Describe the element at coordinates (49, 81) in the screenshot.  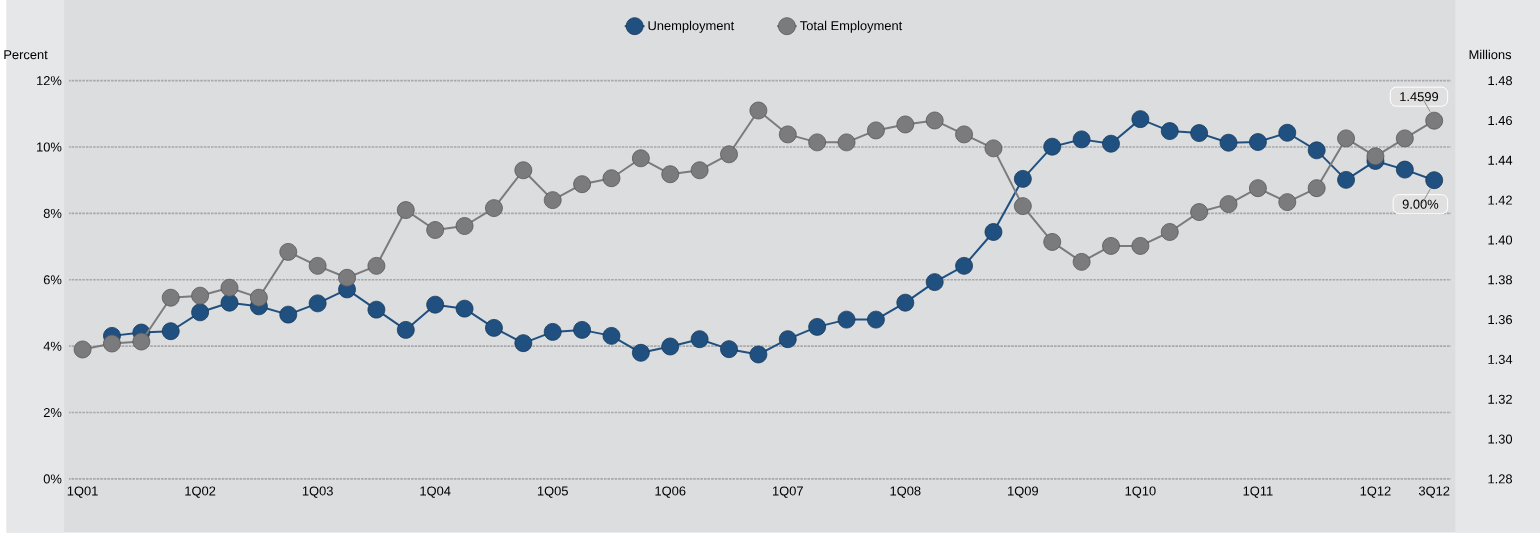
I see `y-tick-label: 12%` at that location.